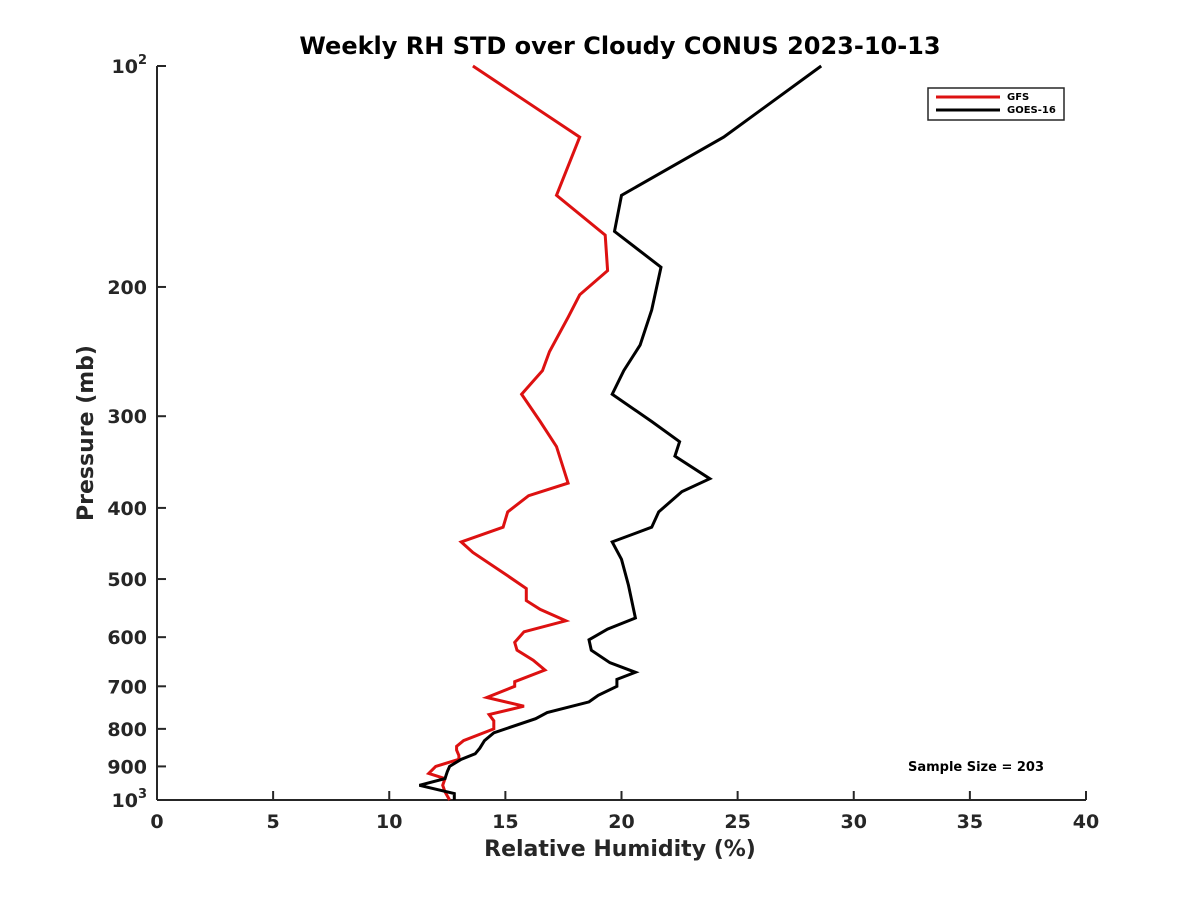 Image resolution: width=1200 pixels, height=900 pixels. What do you see at coordinates (854, 822) in the screenshot?
I see `x-tick-label: 30` at bounding box center [854, 822].